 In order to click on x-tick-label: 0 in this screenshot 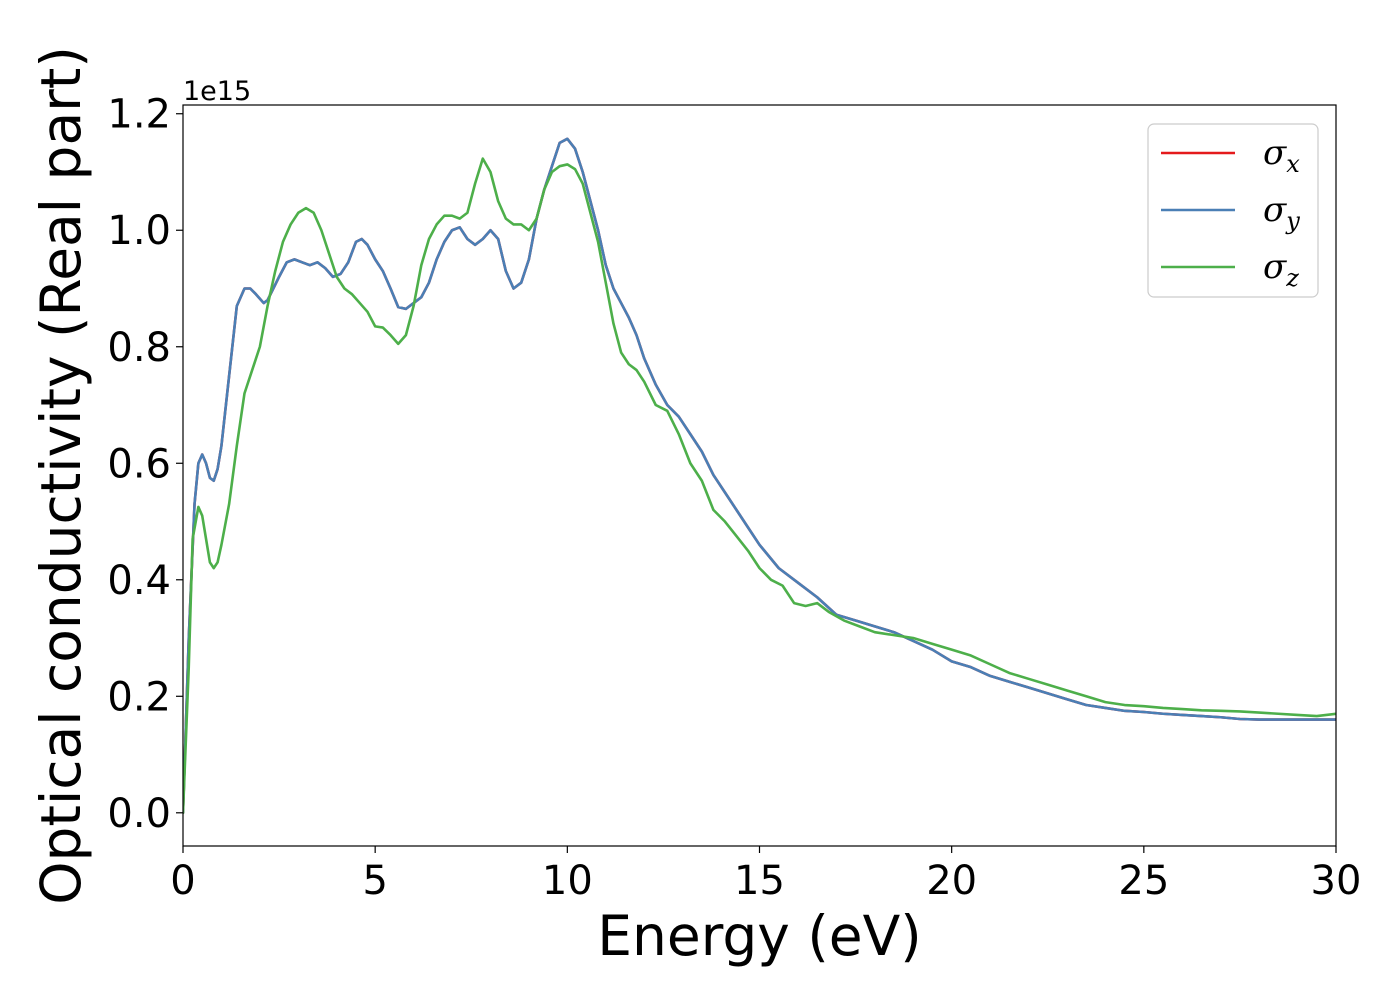, I will do `click(182, 881)`.